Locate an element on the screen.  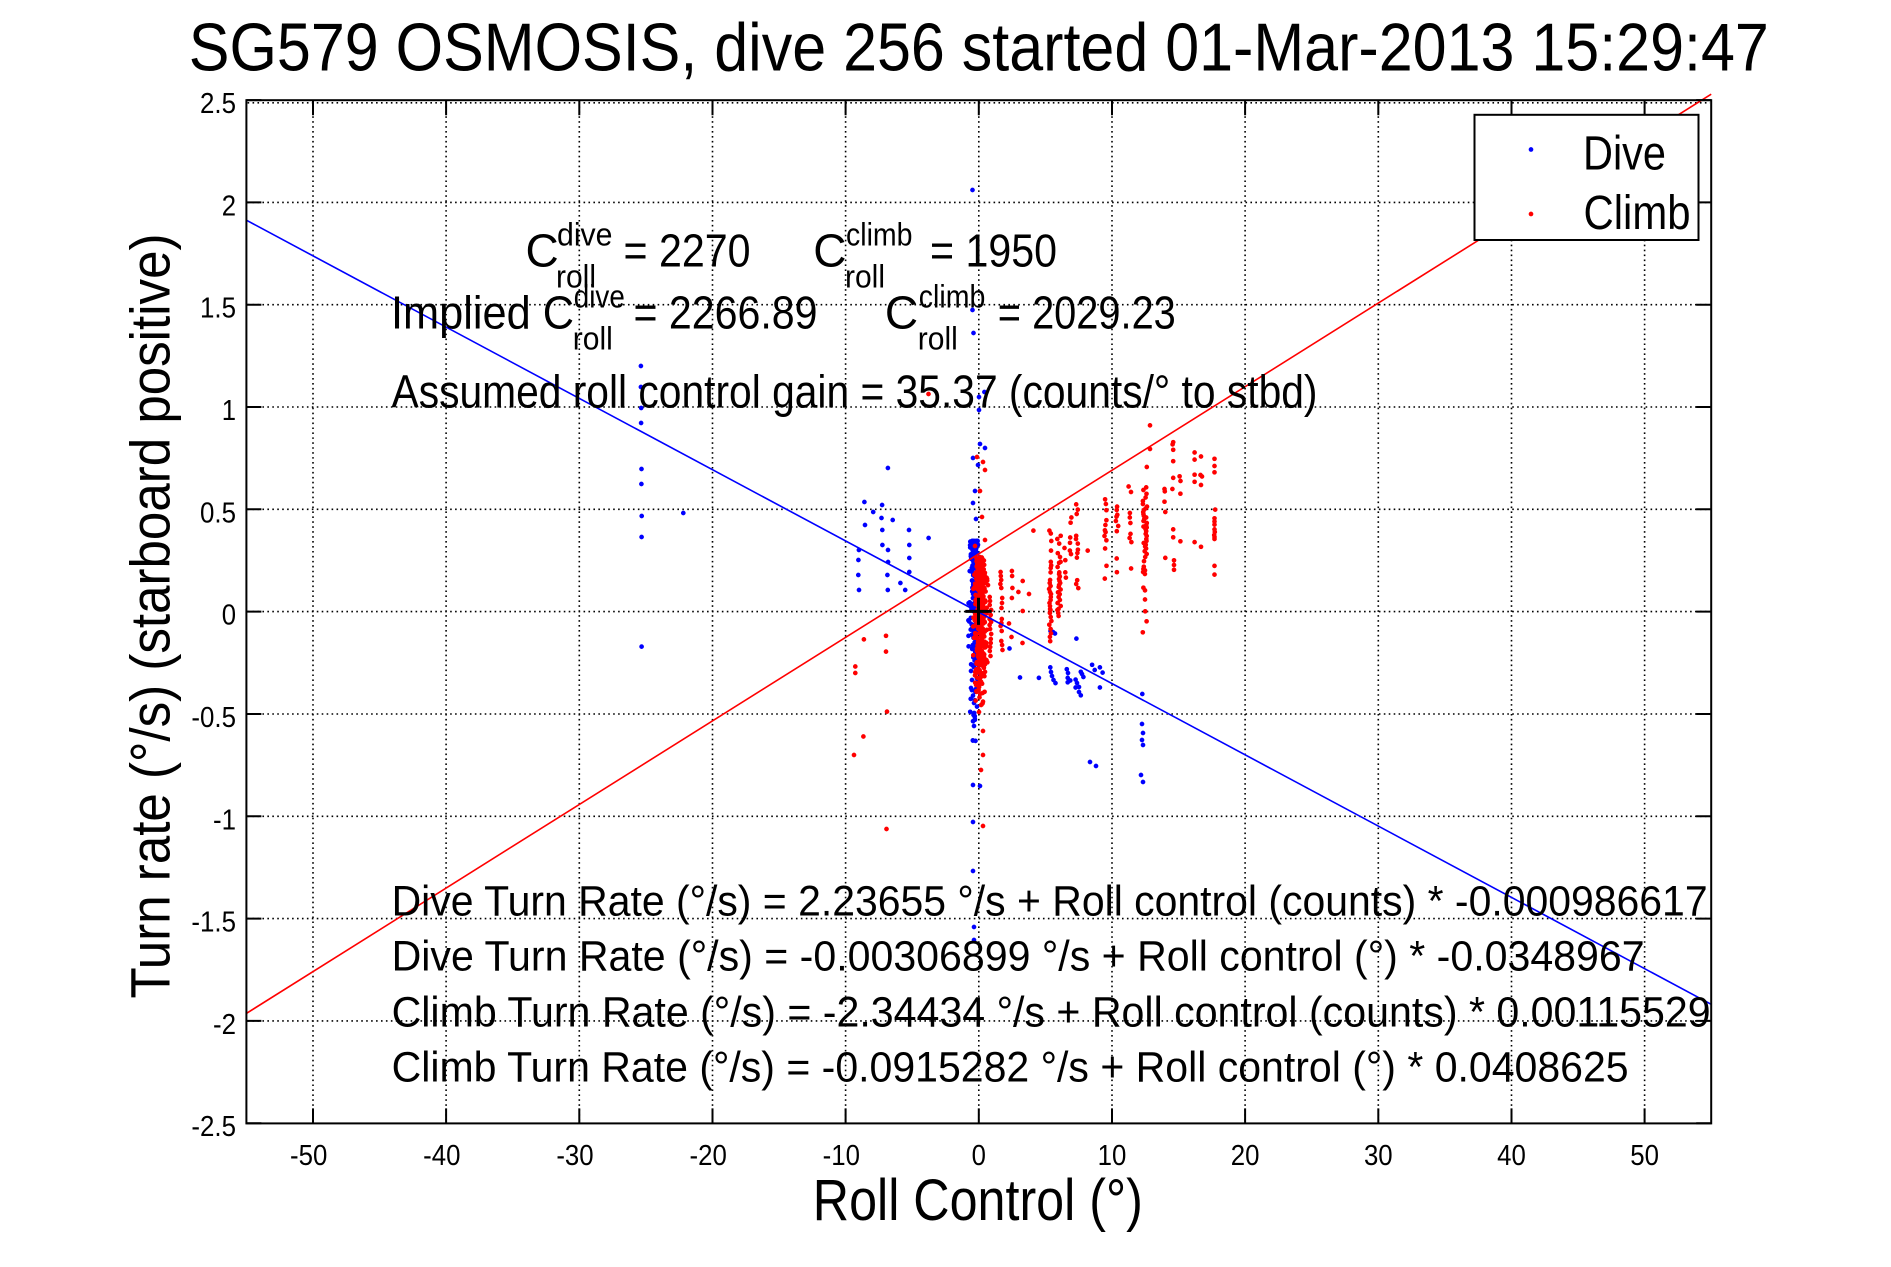
svg-text: -20 is located at coordinates (708, 1156).